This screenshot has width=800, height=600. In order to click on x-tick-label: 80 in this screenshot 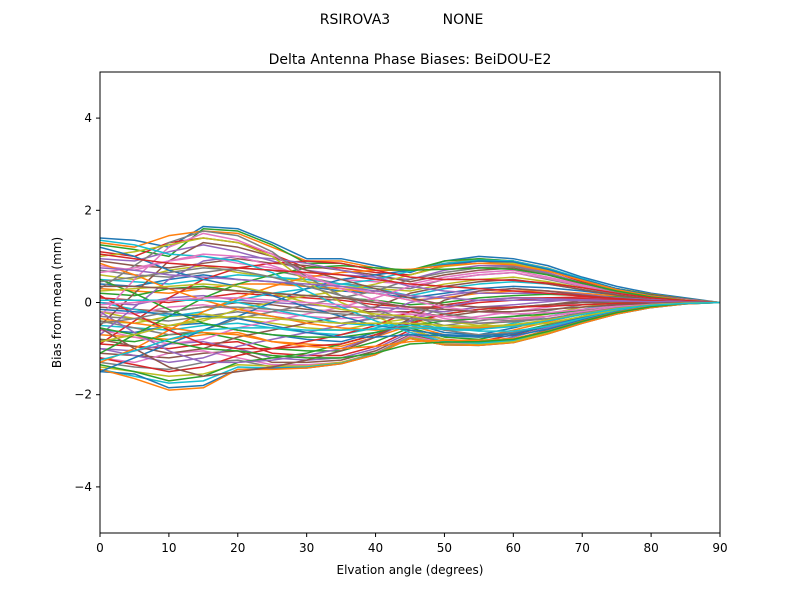, I will do `click(650, 548)`.